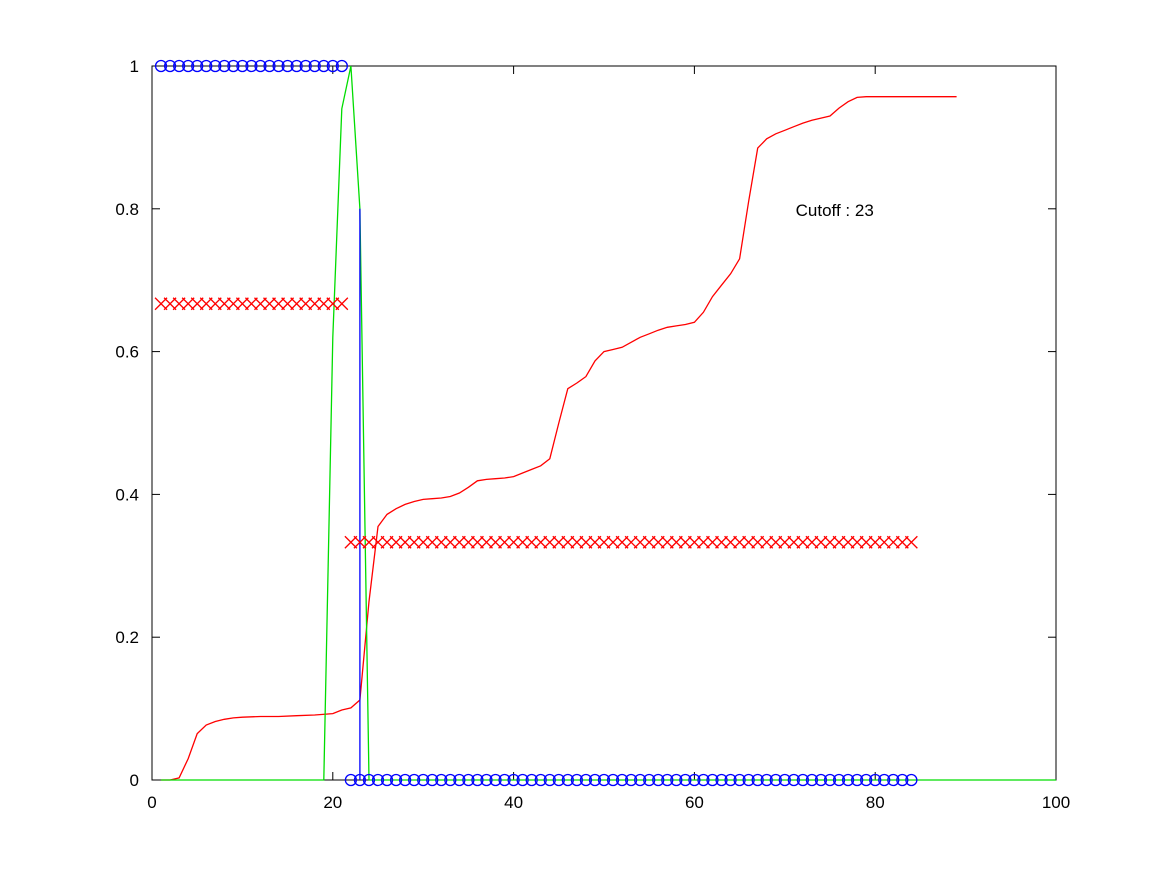 The width and height of the screenshot is (1167, 875). Describe the element at coordinates (694, 802) in the screenshot. I see `x-tick-label: 60` at that location.